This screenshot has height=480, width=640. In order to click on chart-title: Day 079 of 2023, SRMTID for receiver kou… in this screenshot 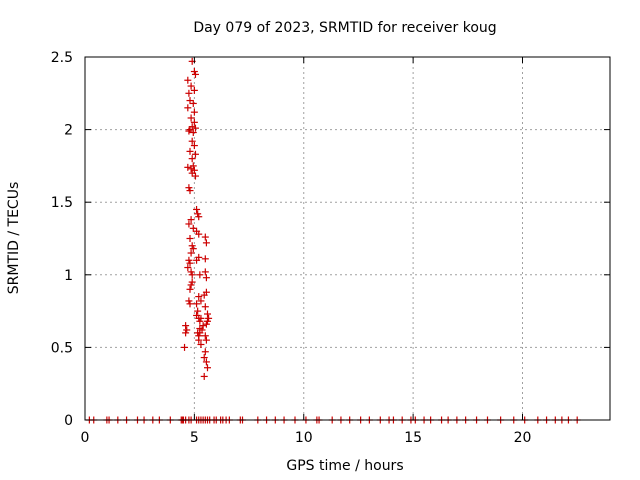, I will do `click(344, 28)`.